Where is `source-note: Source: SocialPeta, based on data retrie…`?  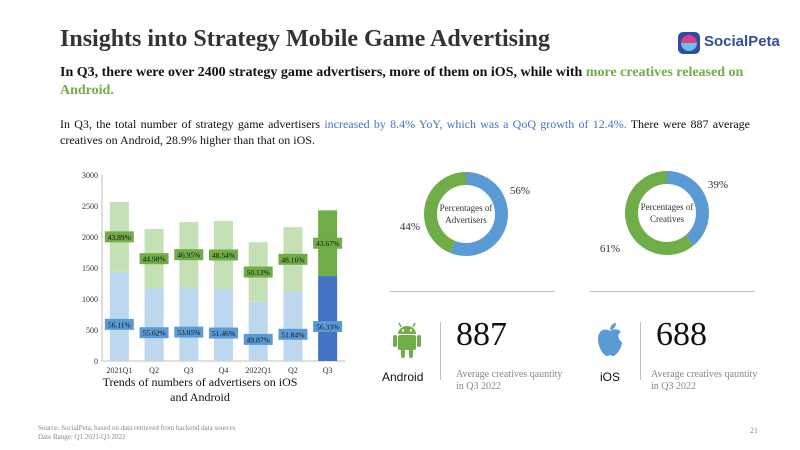 source-note: Source: SocialPeta, based on data retrie… is located at coordinates (188, 433).